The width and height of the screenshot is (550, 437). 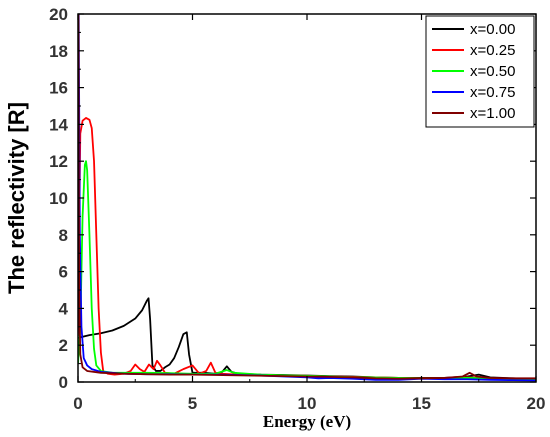 What do you see at coordinates (492, 113) in the screenshot?
I see `legend-label: x=1.00` at bounding box center [492, 113].